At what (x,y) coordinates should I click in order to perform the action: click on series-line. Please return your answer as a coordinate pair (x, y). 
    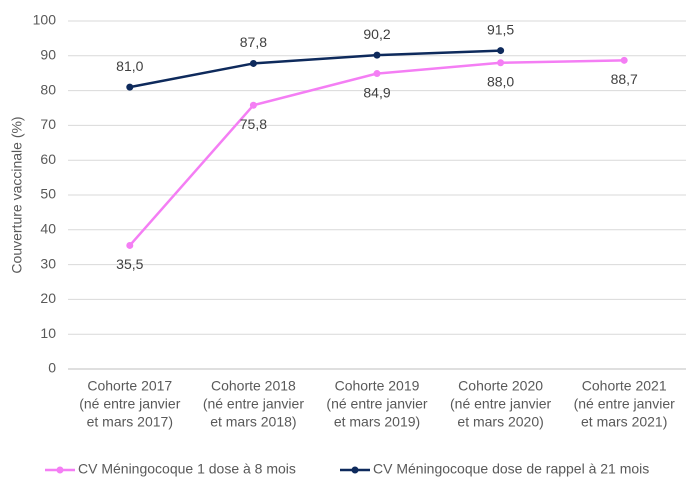
    Looking at the image, I should click on (315, 69).